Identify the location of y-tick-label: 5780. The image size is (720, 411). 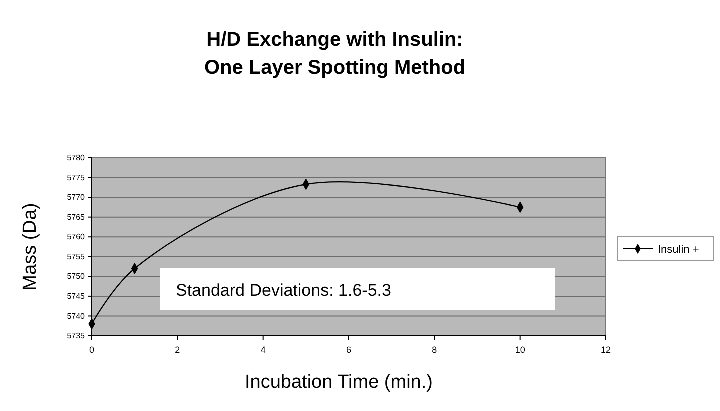
(76, 158).